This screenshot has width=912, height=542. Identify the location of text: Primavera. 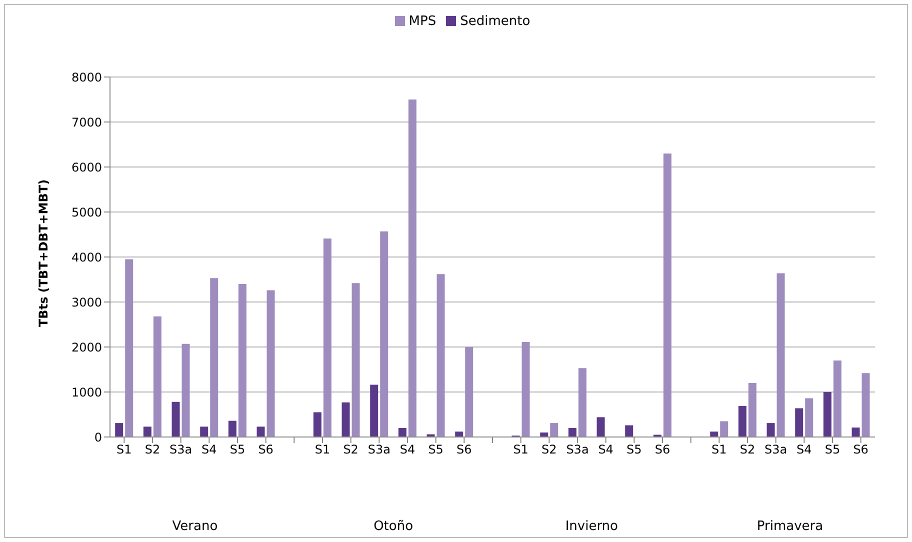
(790, 526).